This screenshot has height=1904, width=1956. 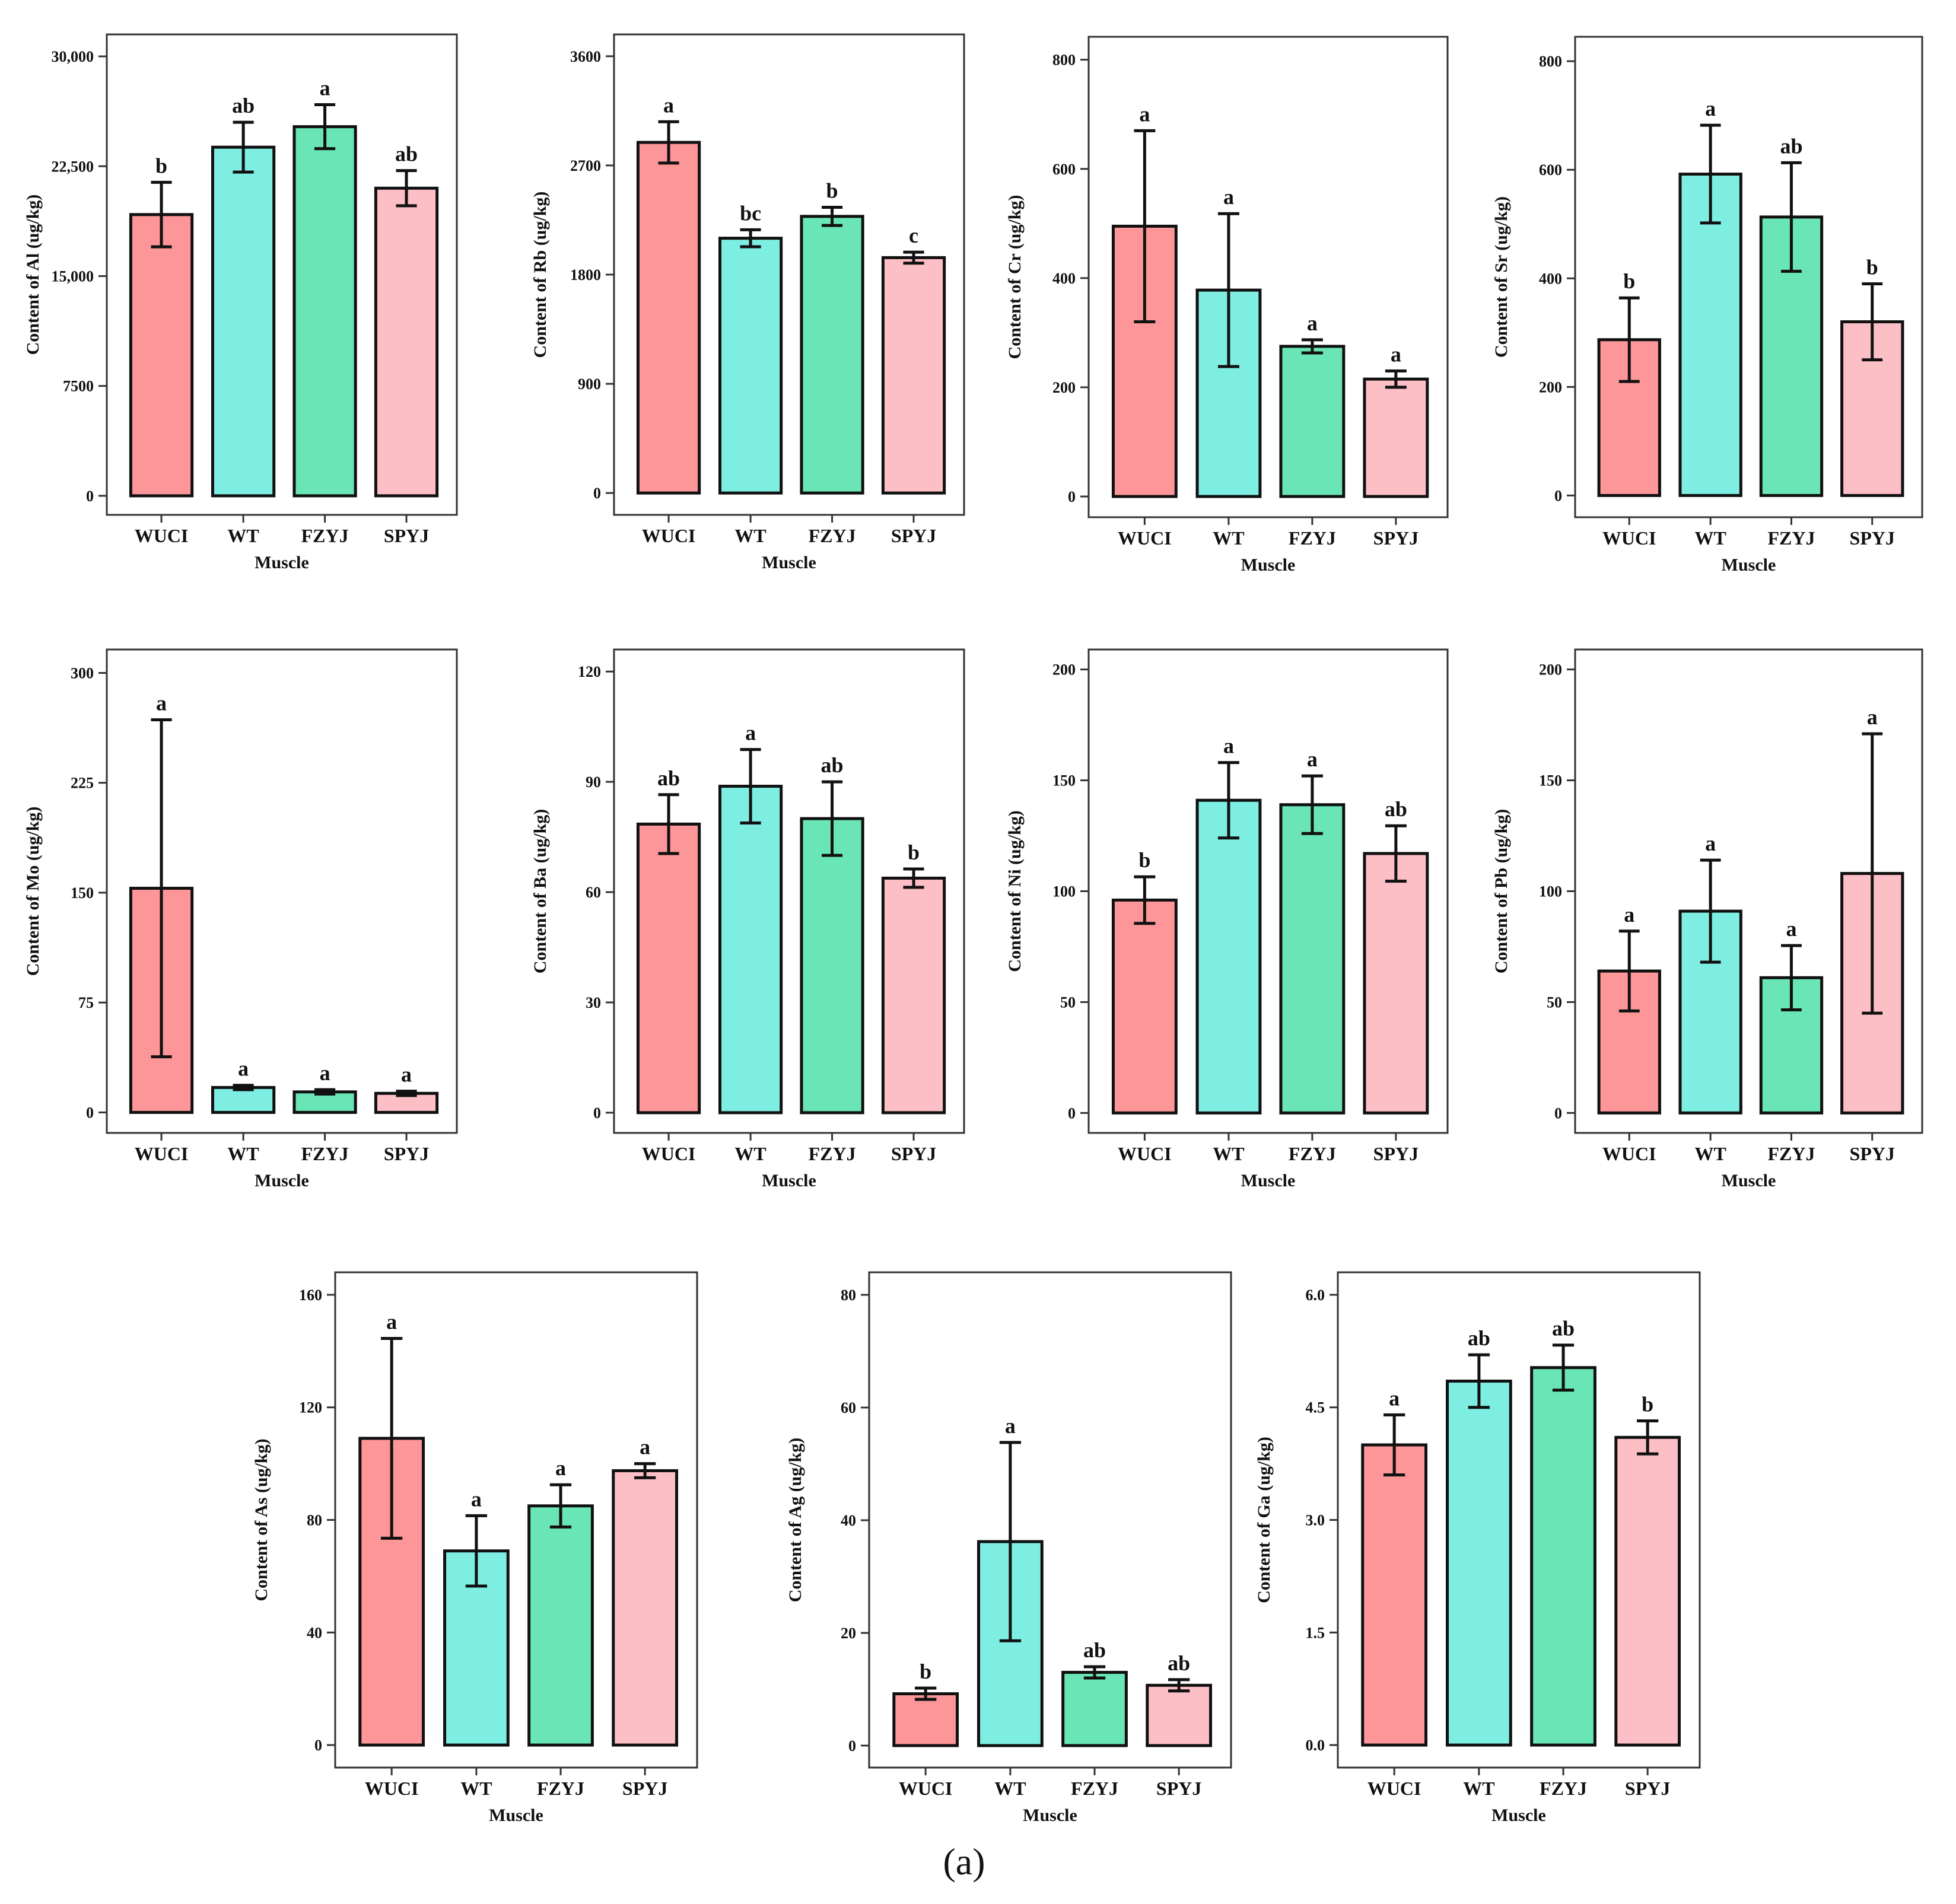 I want to click on y-tick-label: 0.0, so click(x=1315, y=1746).